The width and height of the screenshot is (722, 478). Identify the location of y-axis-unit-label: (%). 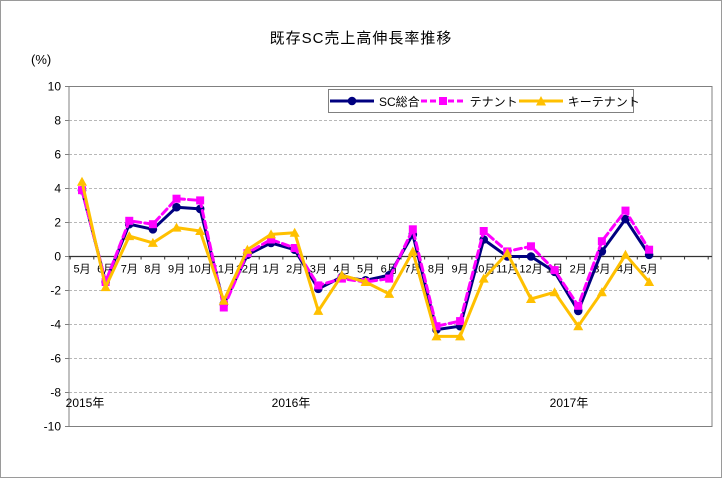
(41, 59).